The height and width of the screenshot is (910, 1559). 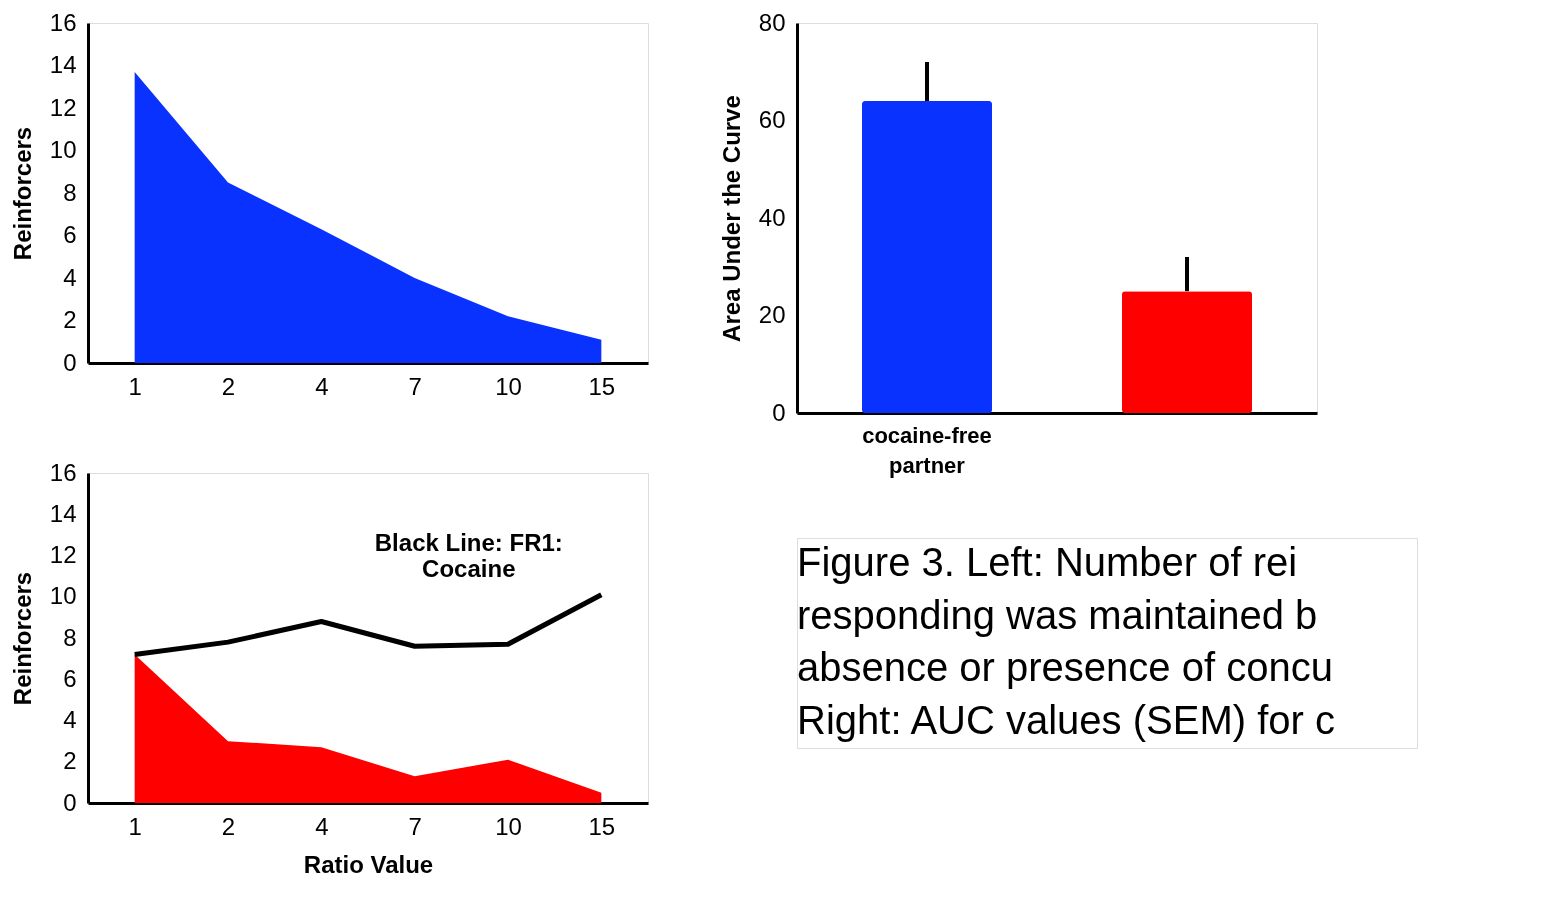 What do you see at coordinates (772, 22) in the screenshot?
I see `y-tick-label: 80` at bounding box center [772, 22].